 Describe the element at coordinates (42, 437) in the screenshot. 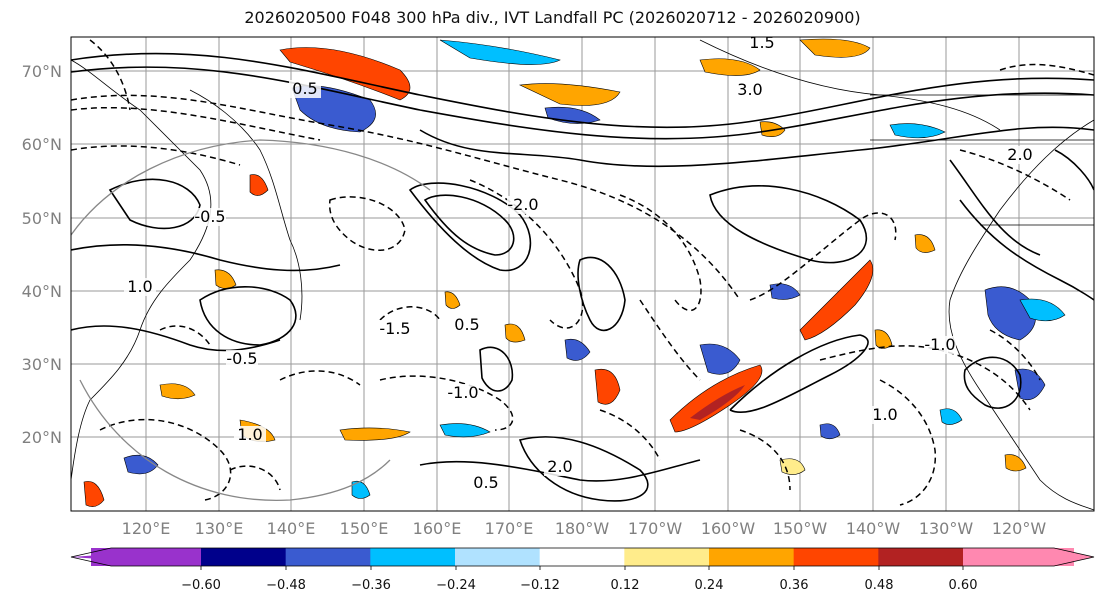

I see `latitude-label: 20°N` at that location.